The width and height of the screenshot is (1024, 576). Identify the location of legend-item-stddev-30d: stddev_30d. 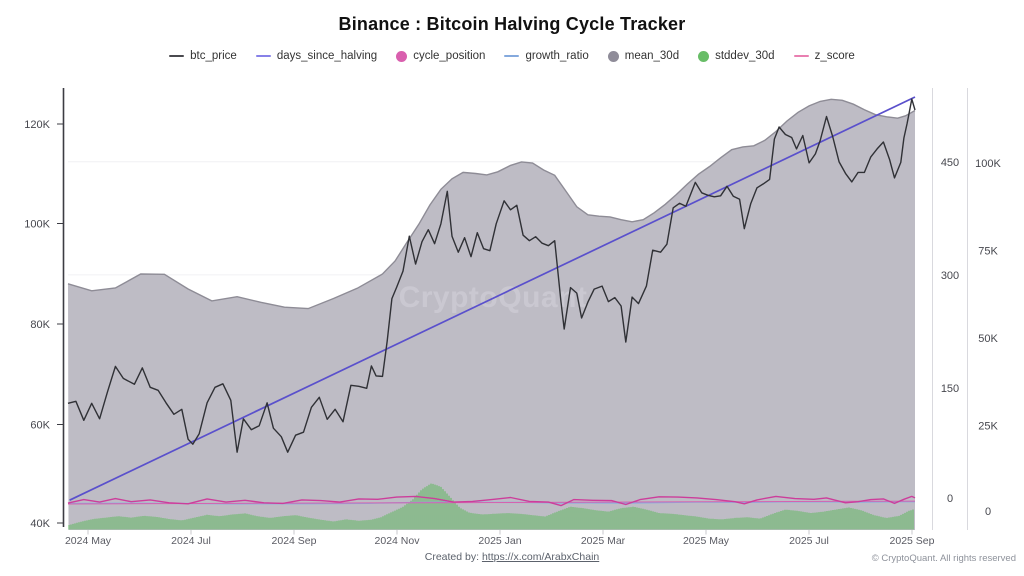
(736, 56).